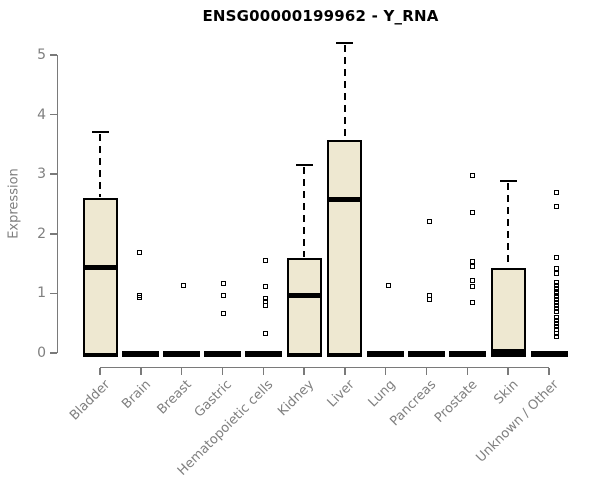 Image resolution: width=600 pixels, height=500 pixels. What do you see at coordinates (100, 132) in the screenshot?
I see `whisker-cap-bladder` at bounding box center [100, 132].